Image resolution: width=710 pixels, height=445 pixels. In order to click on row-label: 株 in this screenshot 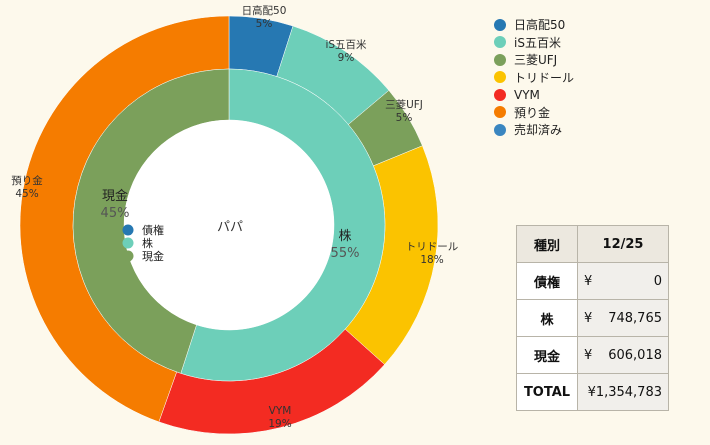, I will do `click(547, 318)`.